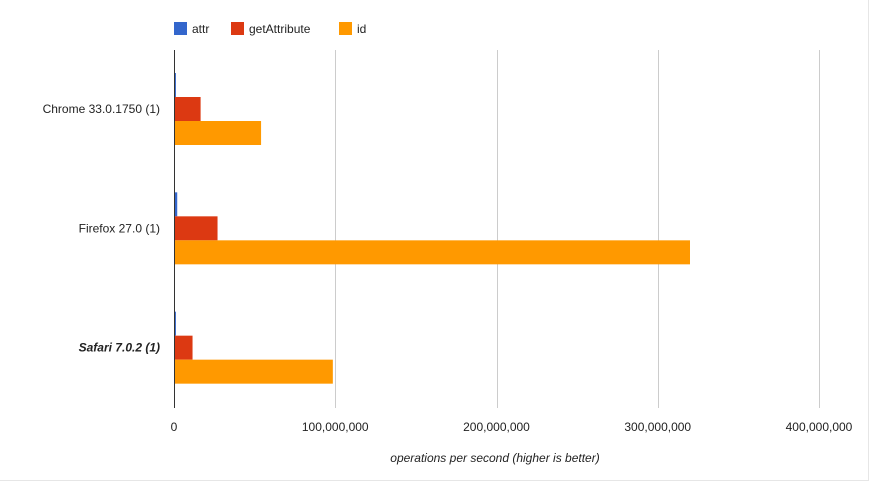 This screenshot has height=486, width=869. What do you see at coordinates (174, 427) in the screenshot?
I see `x-tick-label: 0` at bounding box center [174, 427].